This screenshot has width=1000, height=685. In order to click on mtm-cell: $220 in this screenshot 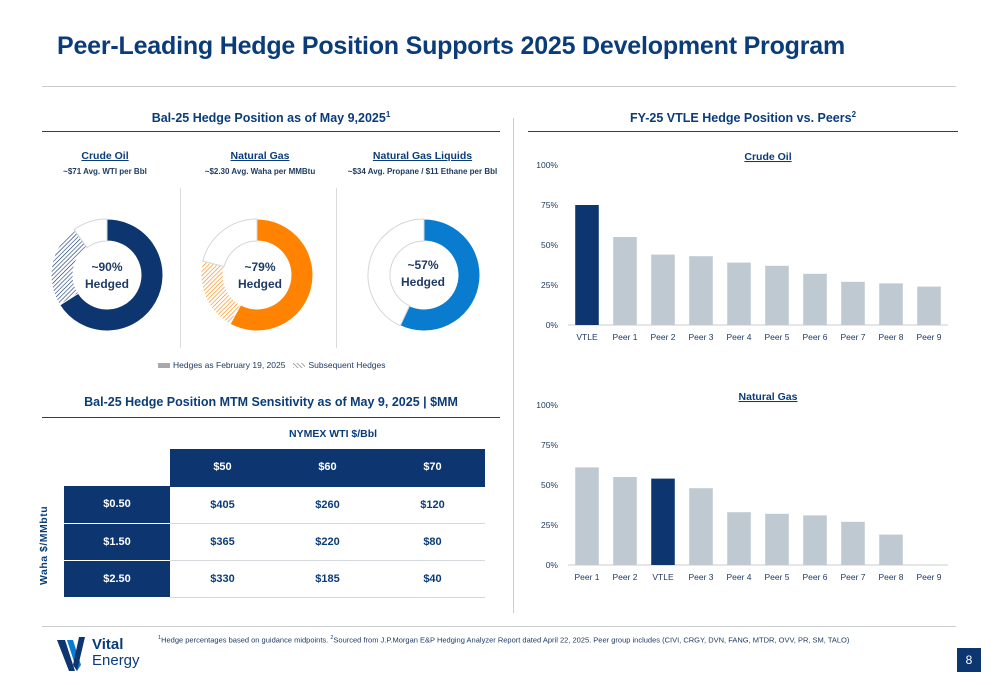, I will do `click(327, 542)`.